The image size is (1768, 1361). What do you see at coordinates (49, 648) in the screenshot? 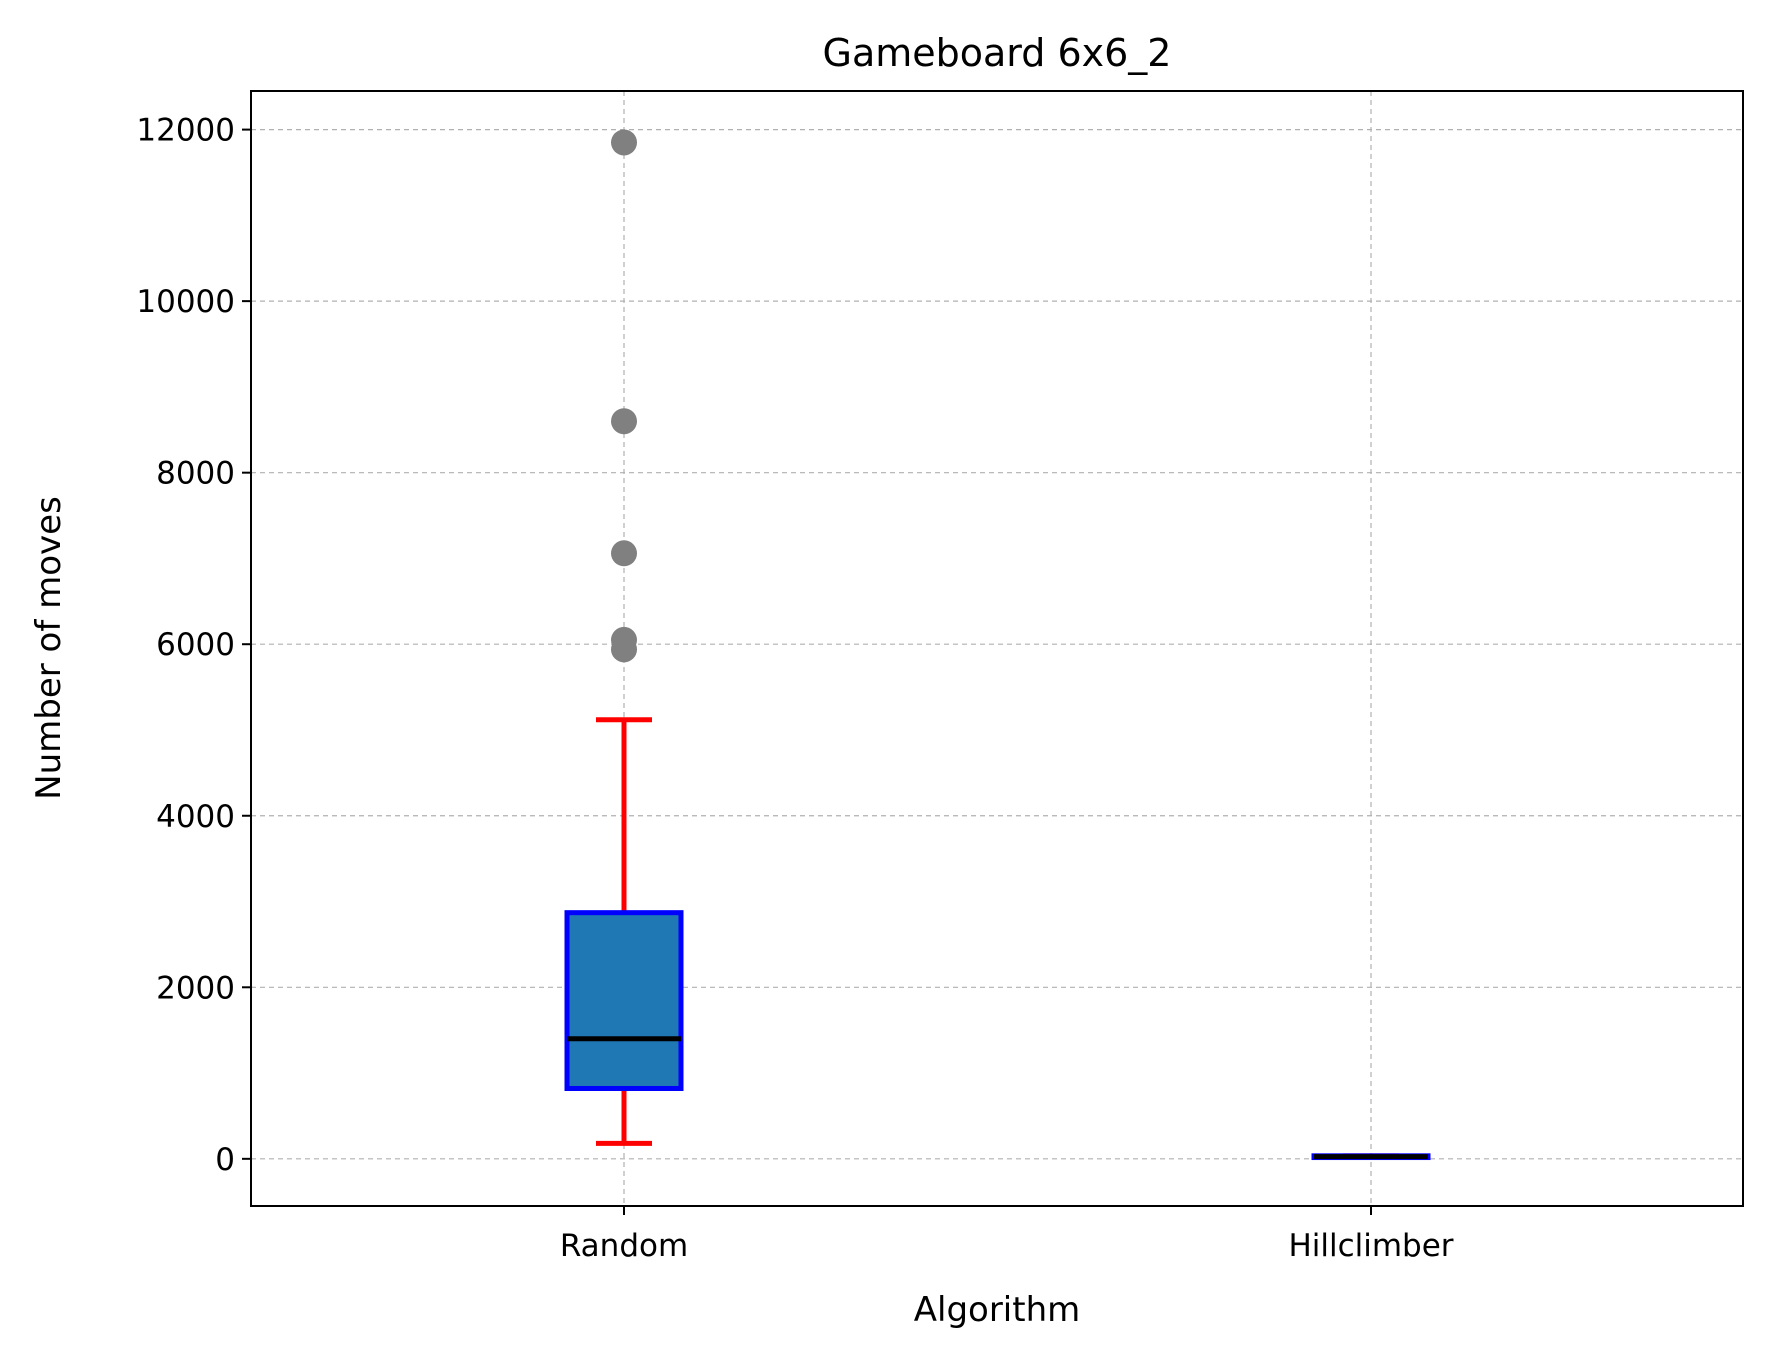
I see `y-axis-label: Number of moves` at bounding box center [49, 648].